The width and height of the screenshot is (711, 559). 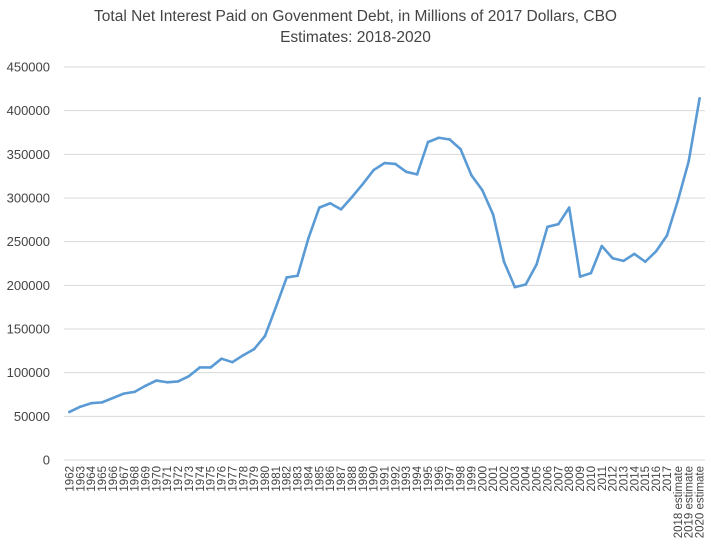 I want to click on x-tick-label: 1978, so click(x=244, y=479).